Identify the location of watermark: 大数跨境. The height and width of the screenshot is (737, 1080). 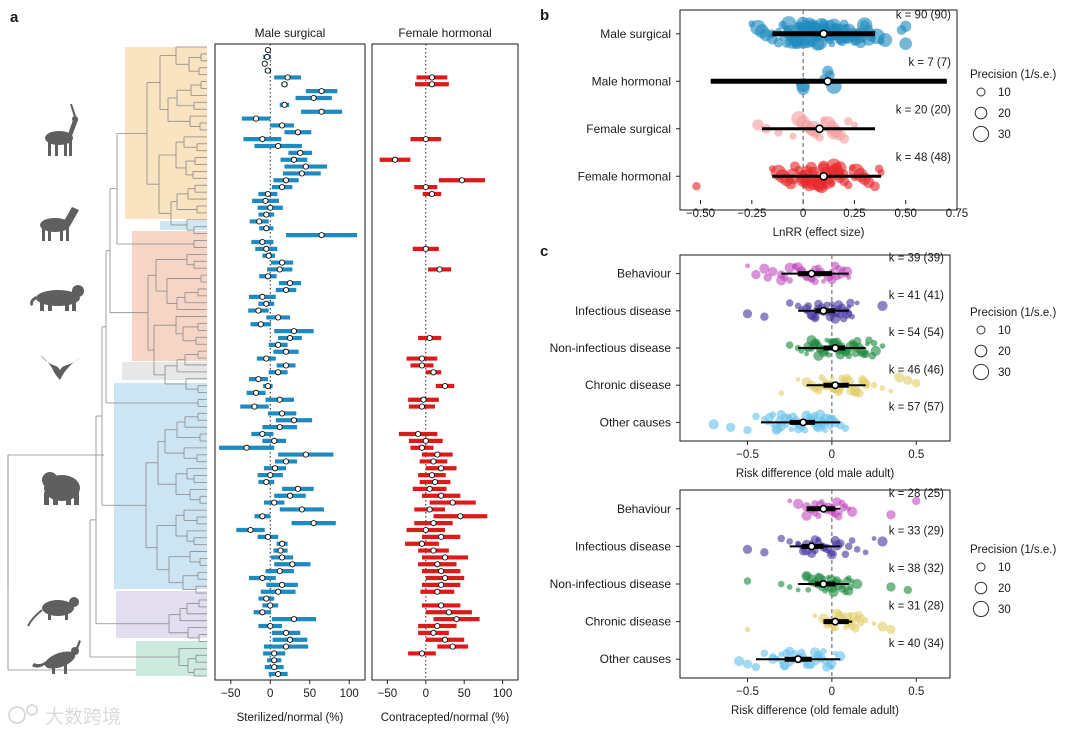
(64, 716).